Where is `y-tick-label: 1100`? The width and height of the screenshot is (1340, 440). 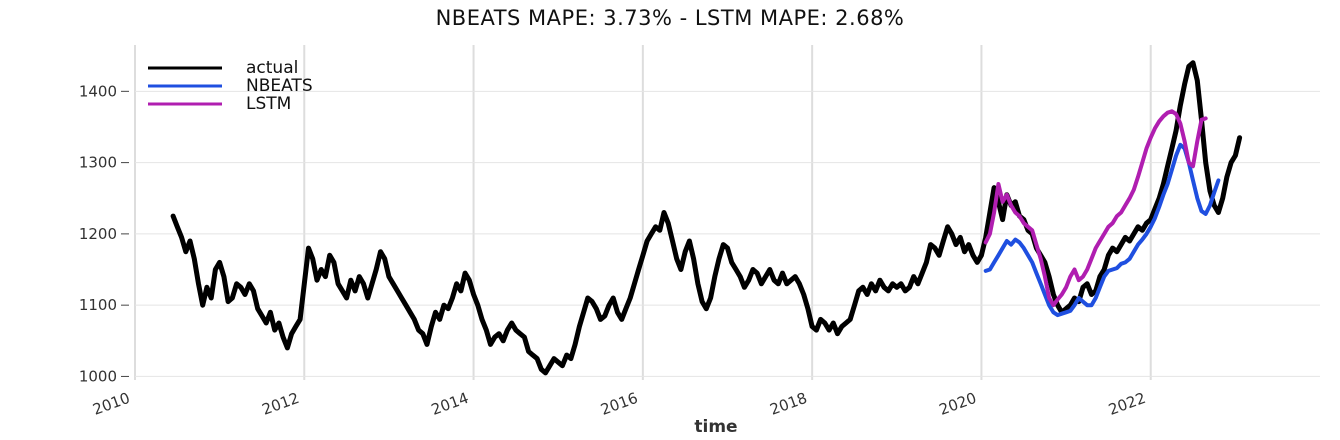 y-tick-label: 1100 is located at coordinates (98, 305).